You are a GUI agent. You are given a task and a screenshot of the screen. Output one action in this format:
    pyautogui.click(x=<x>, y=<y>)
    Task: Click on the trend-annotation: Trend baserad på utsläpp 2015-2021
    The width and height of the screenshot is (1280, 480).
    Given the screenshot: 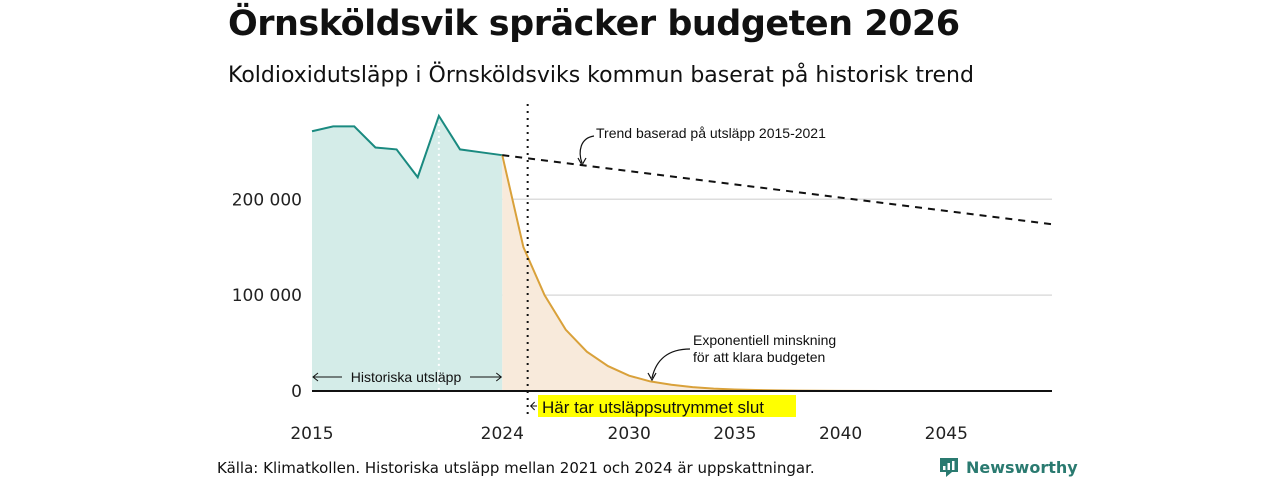 What is the action you would take?
    pyautogui.click(x=711, y=133)
    